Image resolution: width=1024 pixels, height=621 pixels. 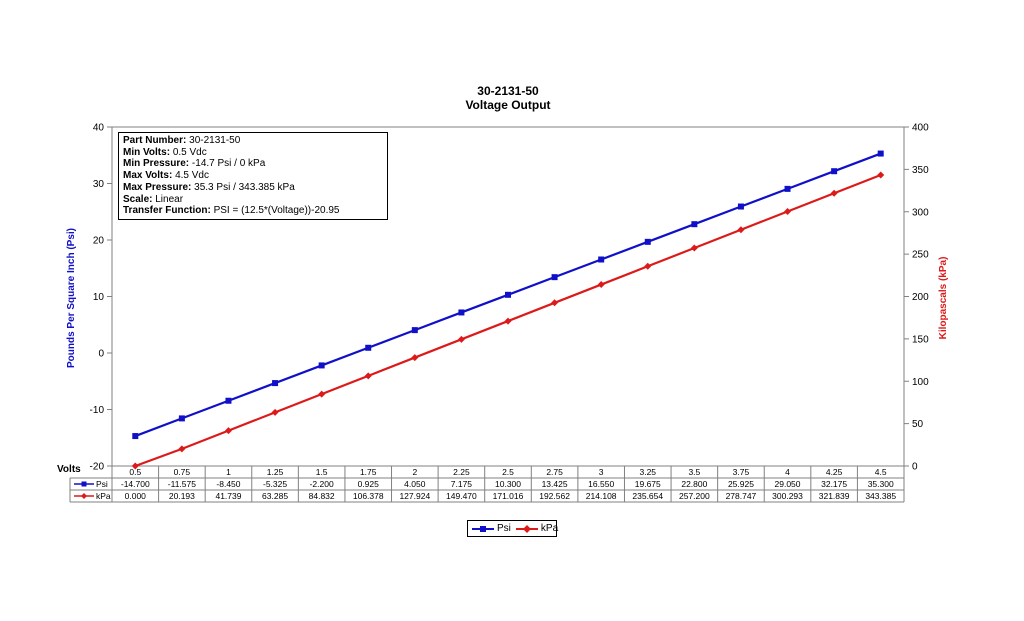 What do you see at coordinates (99, 297) in the screenshot?
I see `y-left-tick-label: 10` at bounding box center [99, 297].